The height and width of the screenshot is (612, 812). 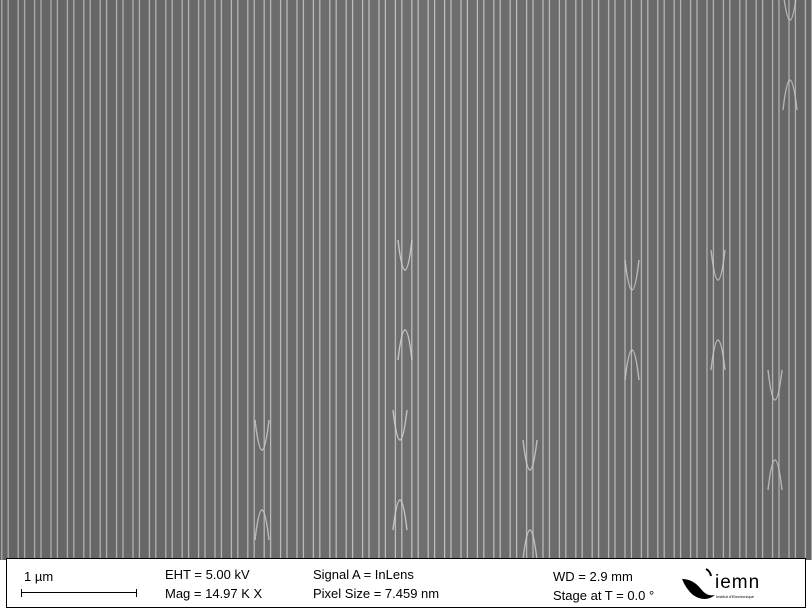 What do you see at coordinates (21, 593) in the screenshot?
I see `scale-bar-left-tick` at bounding box center [21, 593].